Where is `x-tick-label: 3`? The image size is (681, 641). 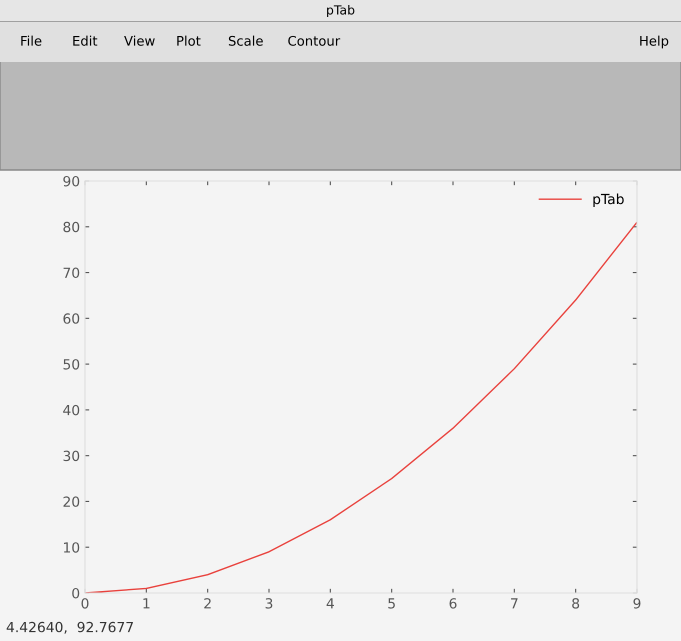 x-tick-label: 3 is located at coordinates (269, 603).